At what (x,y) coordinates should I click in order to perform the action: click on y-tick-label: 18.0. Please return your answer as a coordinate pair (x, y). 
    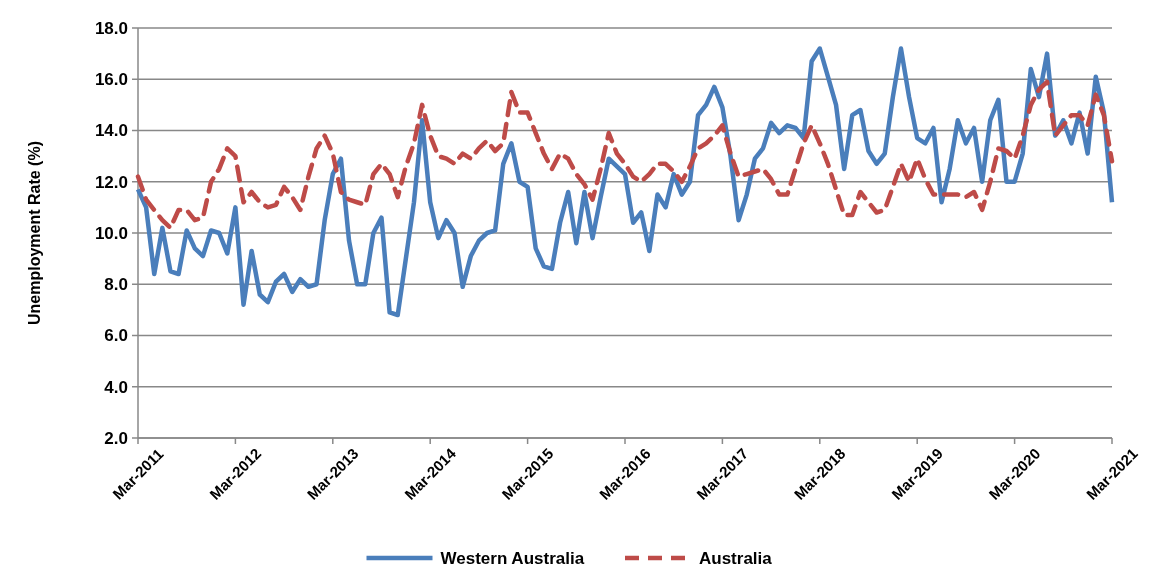
    Looking at the image, I should click on (111, 28).